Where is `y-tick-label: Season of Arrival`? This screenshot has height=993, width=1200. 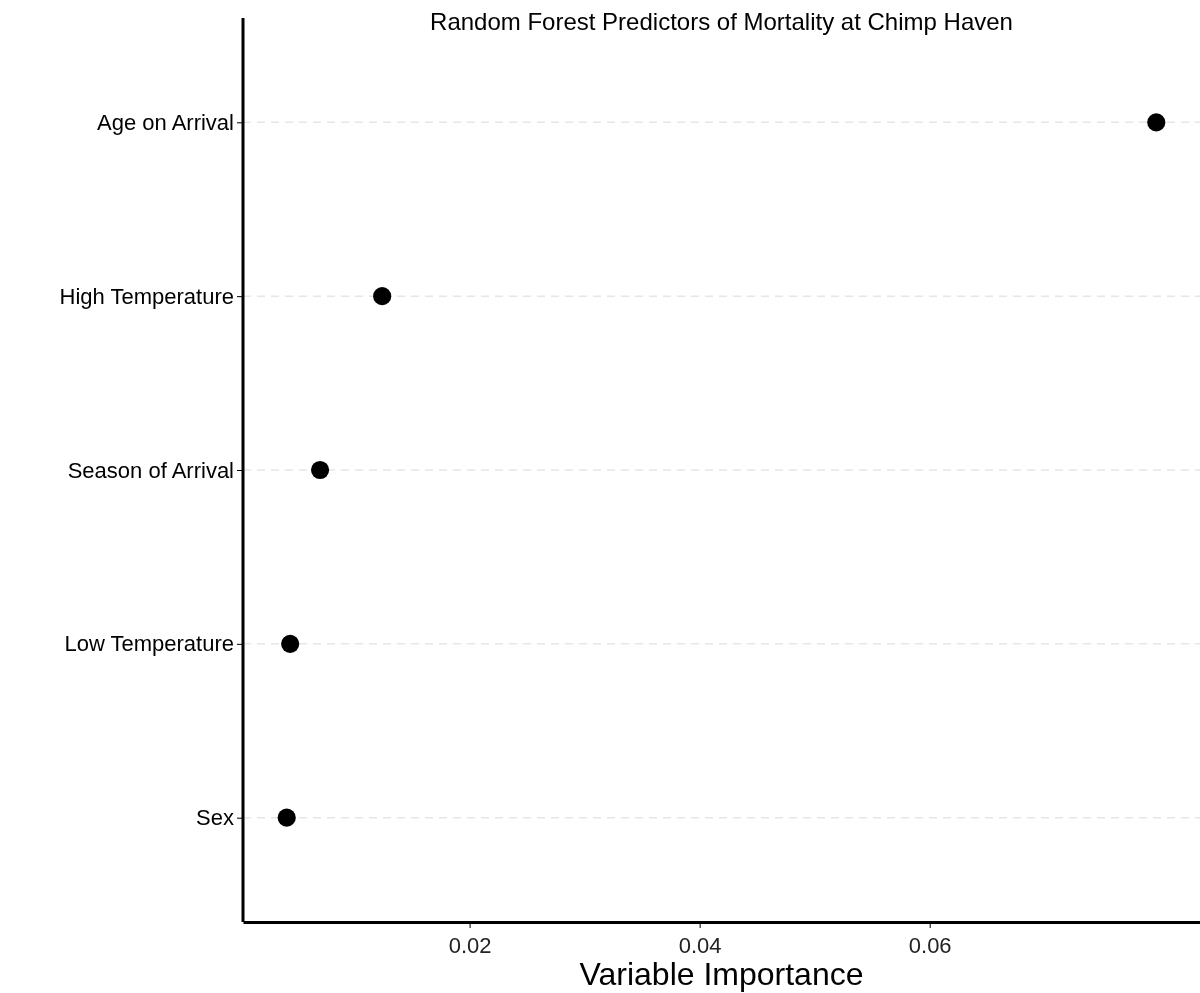 y-tick-label: Season of Arrival is located at coordinates (150, 470).